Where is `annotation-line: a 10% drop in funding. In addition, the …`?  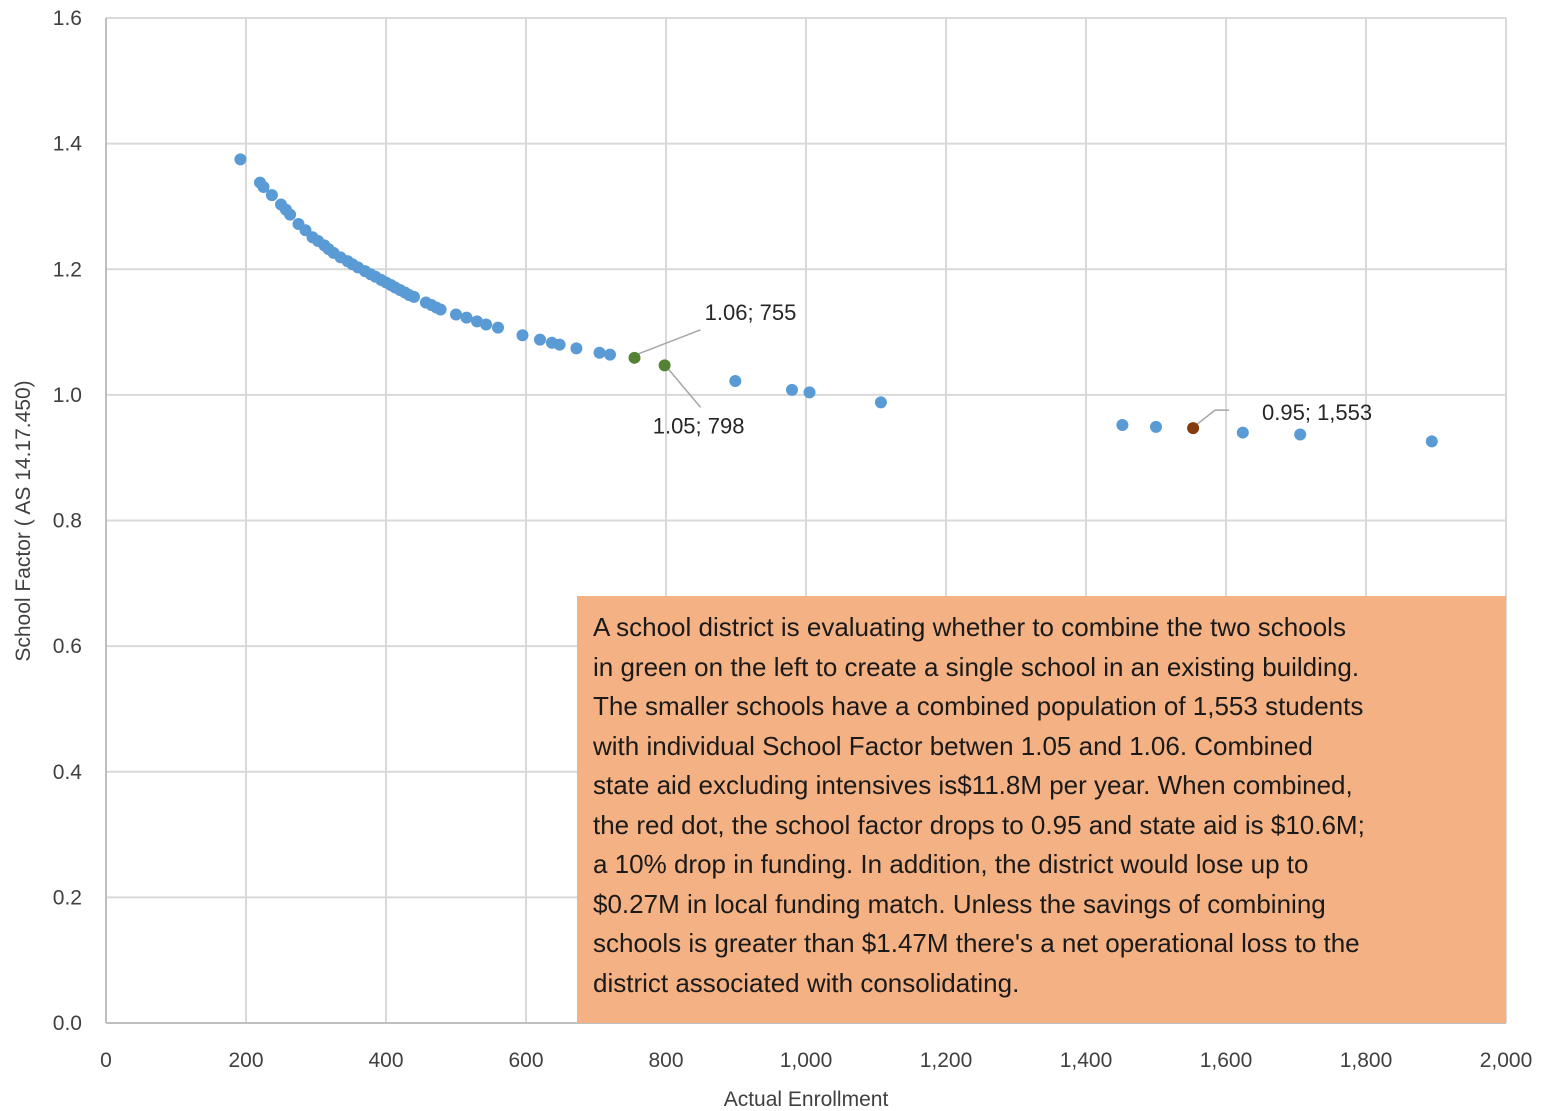
annotation-line: a 10% drop in funding. In addition, the … is located at coordinates (951, 864).